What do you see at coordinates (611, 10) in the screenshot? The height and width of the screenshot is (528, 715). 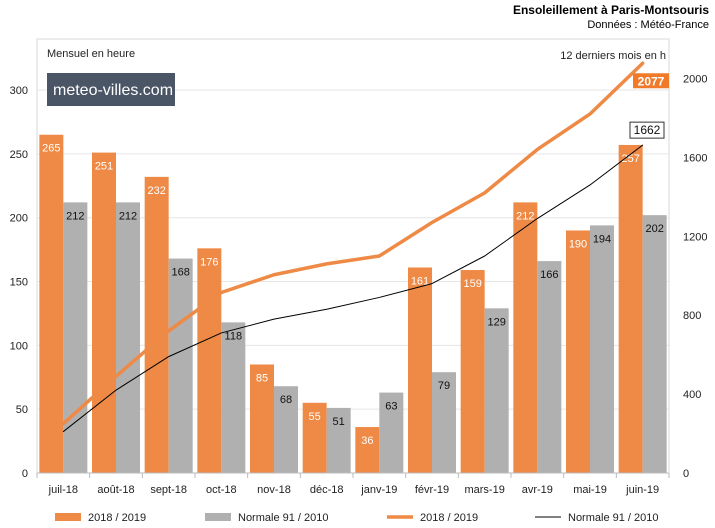 I see `chart-title: Ensoleillement à Paris-Montsouris` at bounding box center [611, 10].